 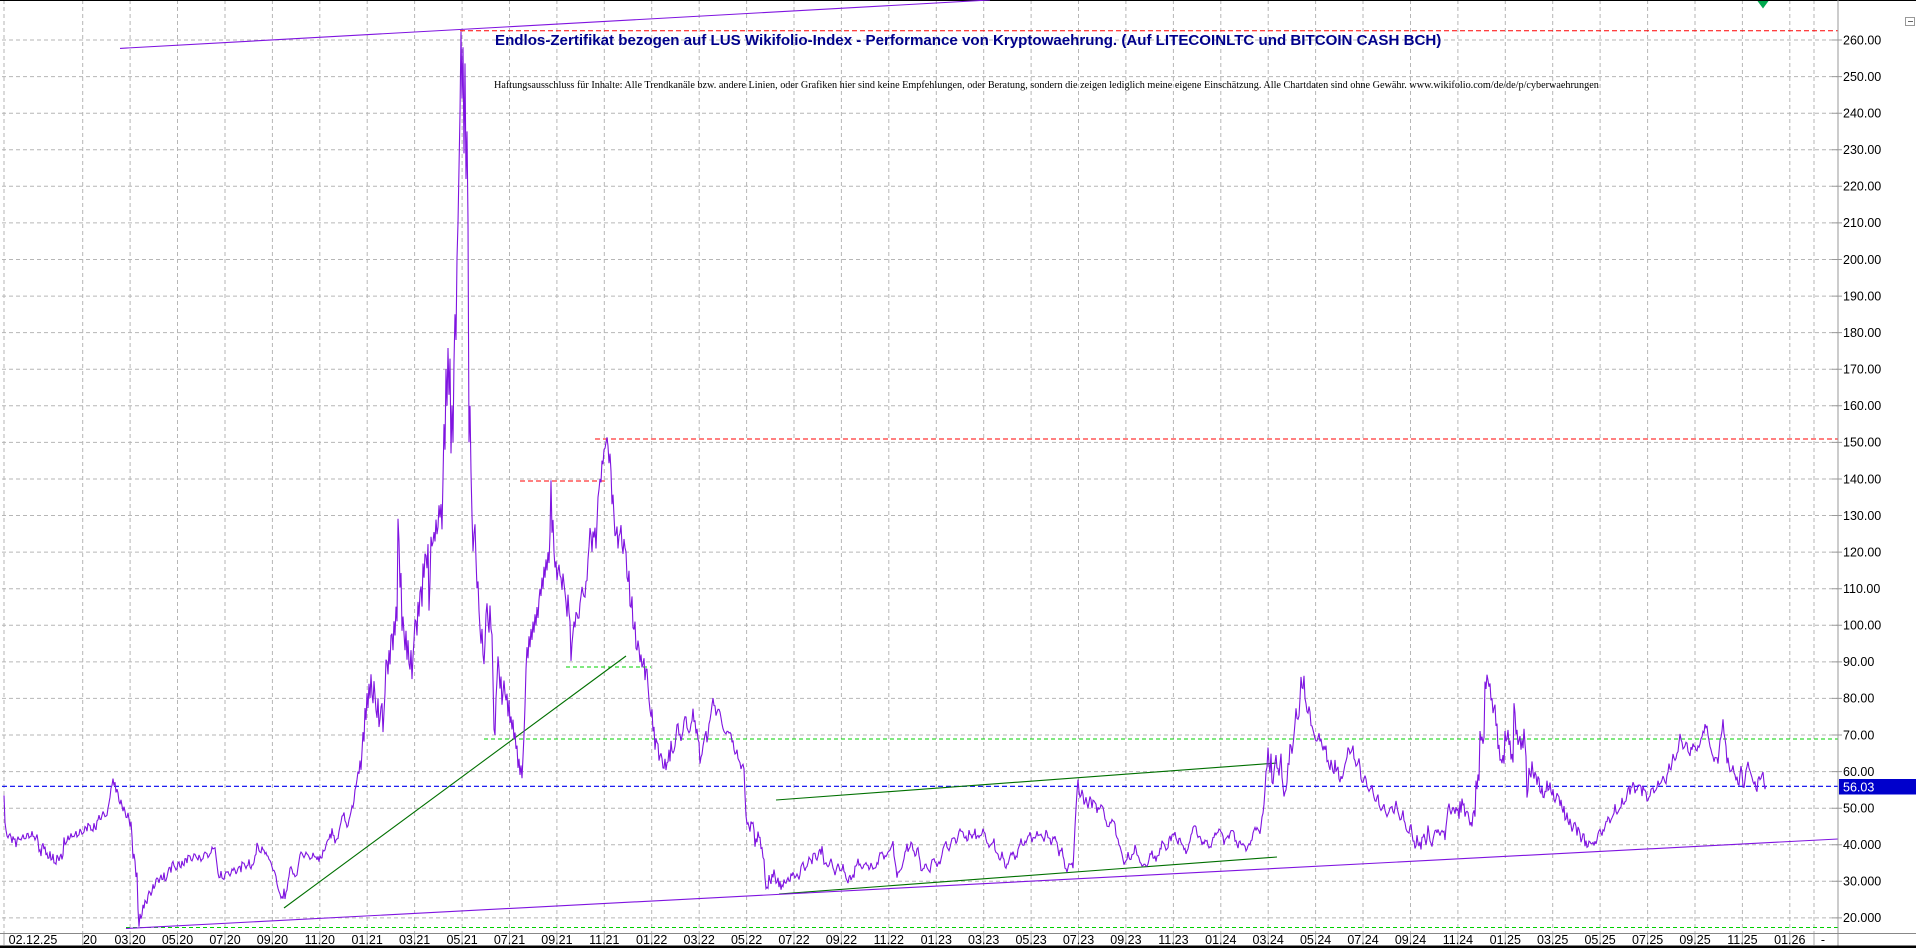 What do you see at coordinates (1862, 918) in the screenshot?
I see `svg-text: 20.000` at bounding box center [1862, 918].